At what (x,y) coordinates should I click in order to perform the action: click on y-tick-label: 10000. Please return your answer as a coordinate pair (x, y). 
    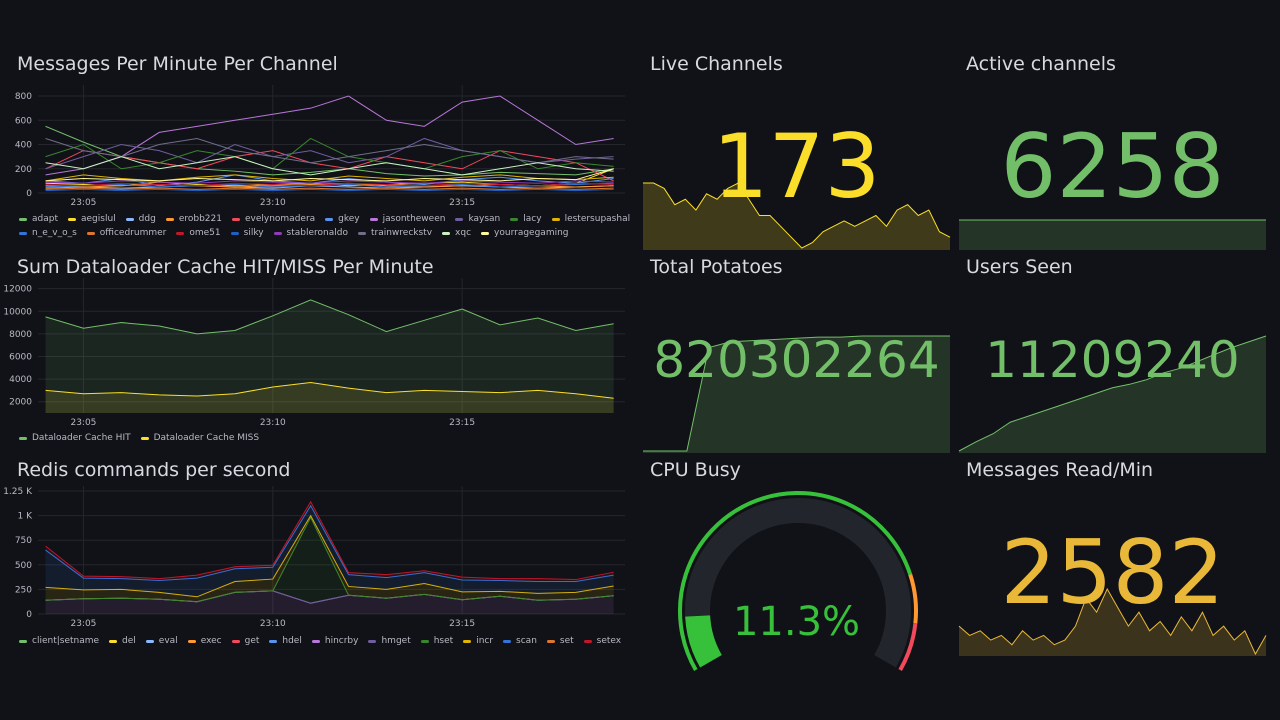
    Looking at the image, I should click on (17, 312).